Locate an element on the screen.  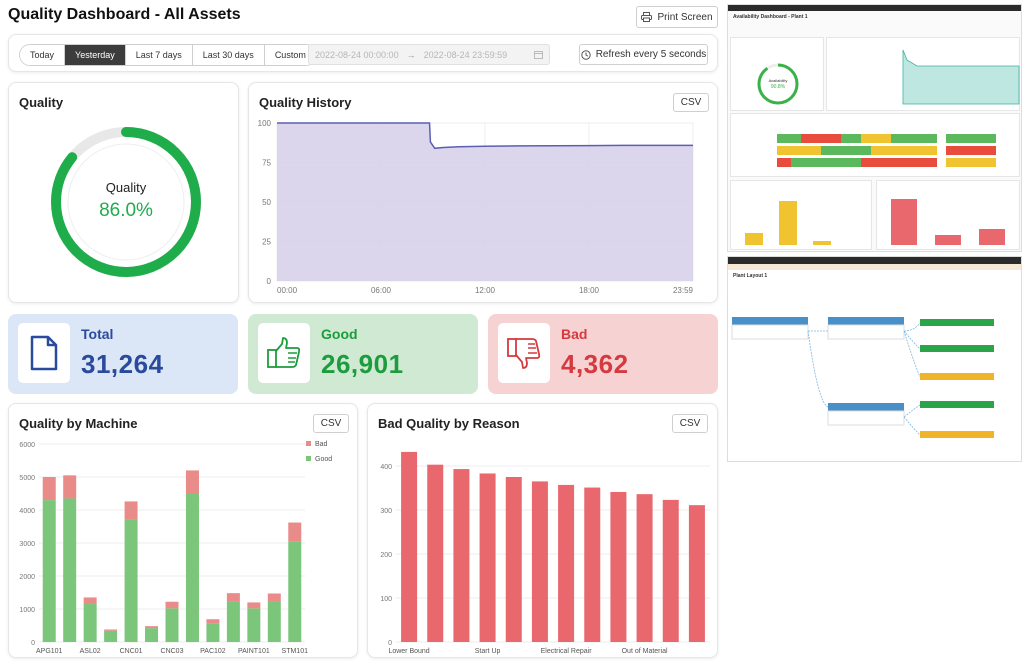
history-y-tick: 100 is located at coordinates (265, 123).